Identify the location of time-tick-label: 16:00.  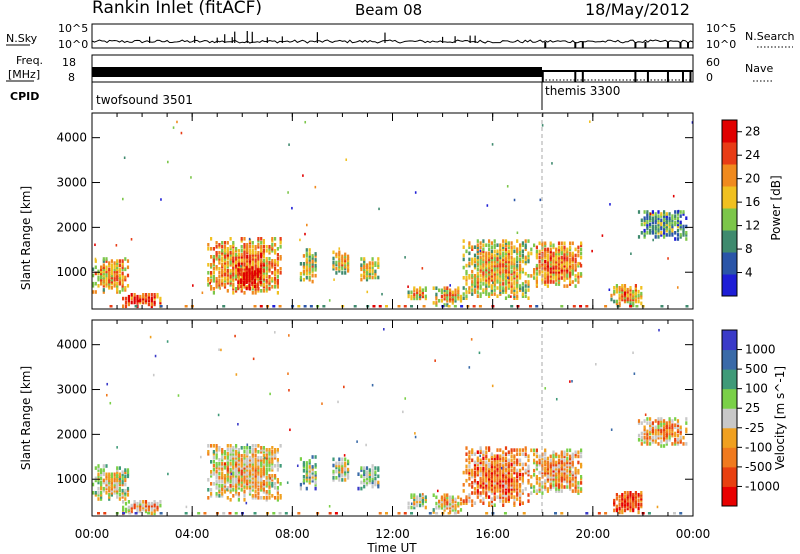
(492, 534).